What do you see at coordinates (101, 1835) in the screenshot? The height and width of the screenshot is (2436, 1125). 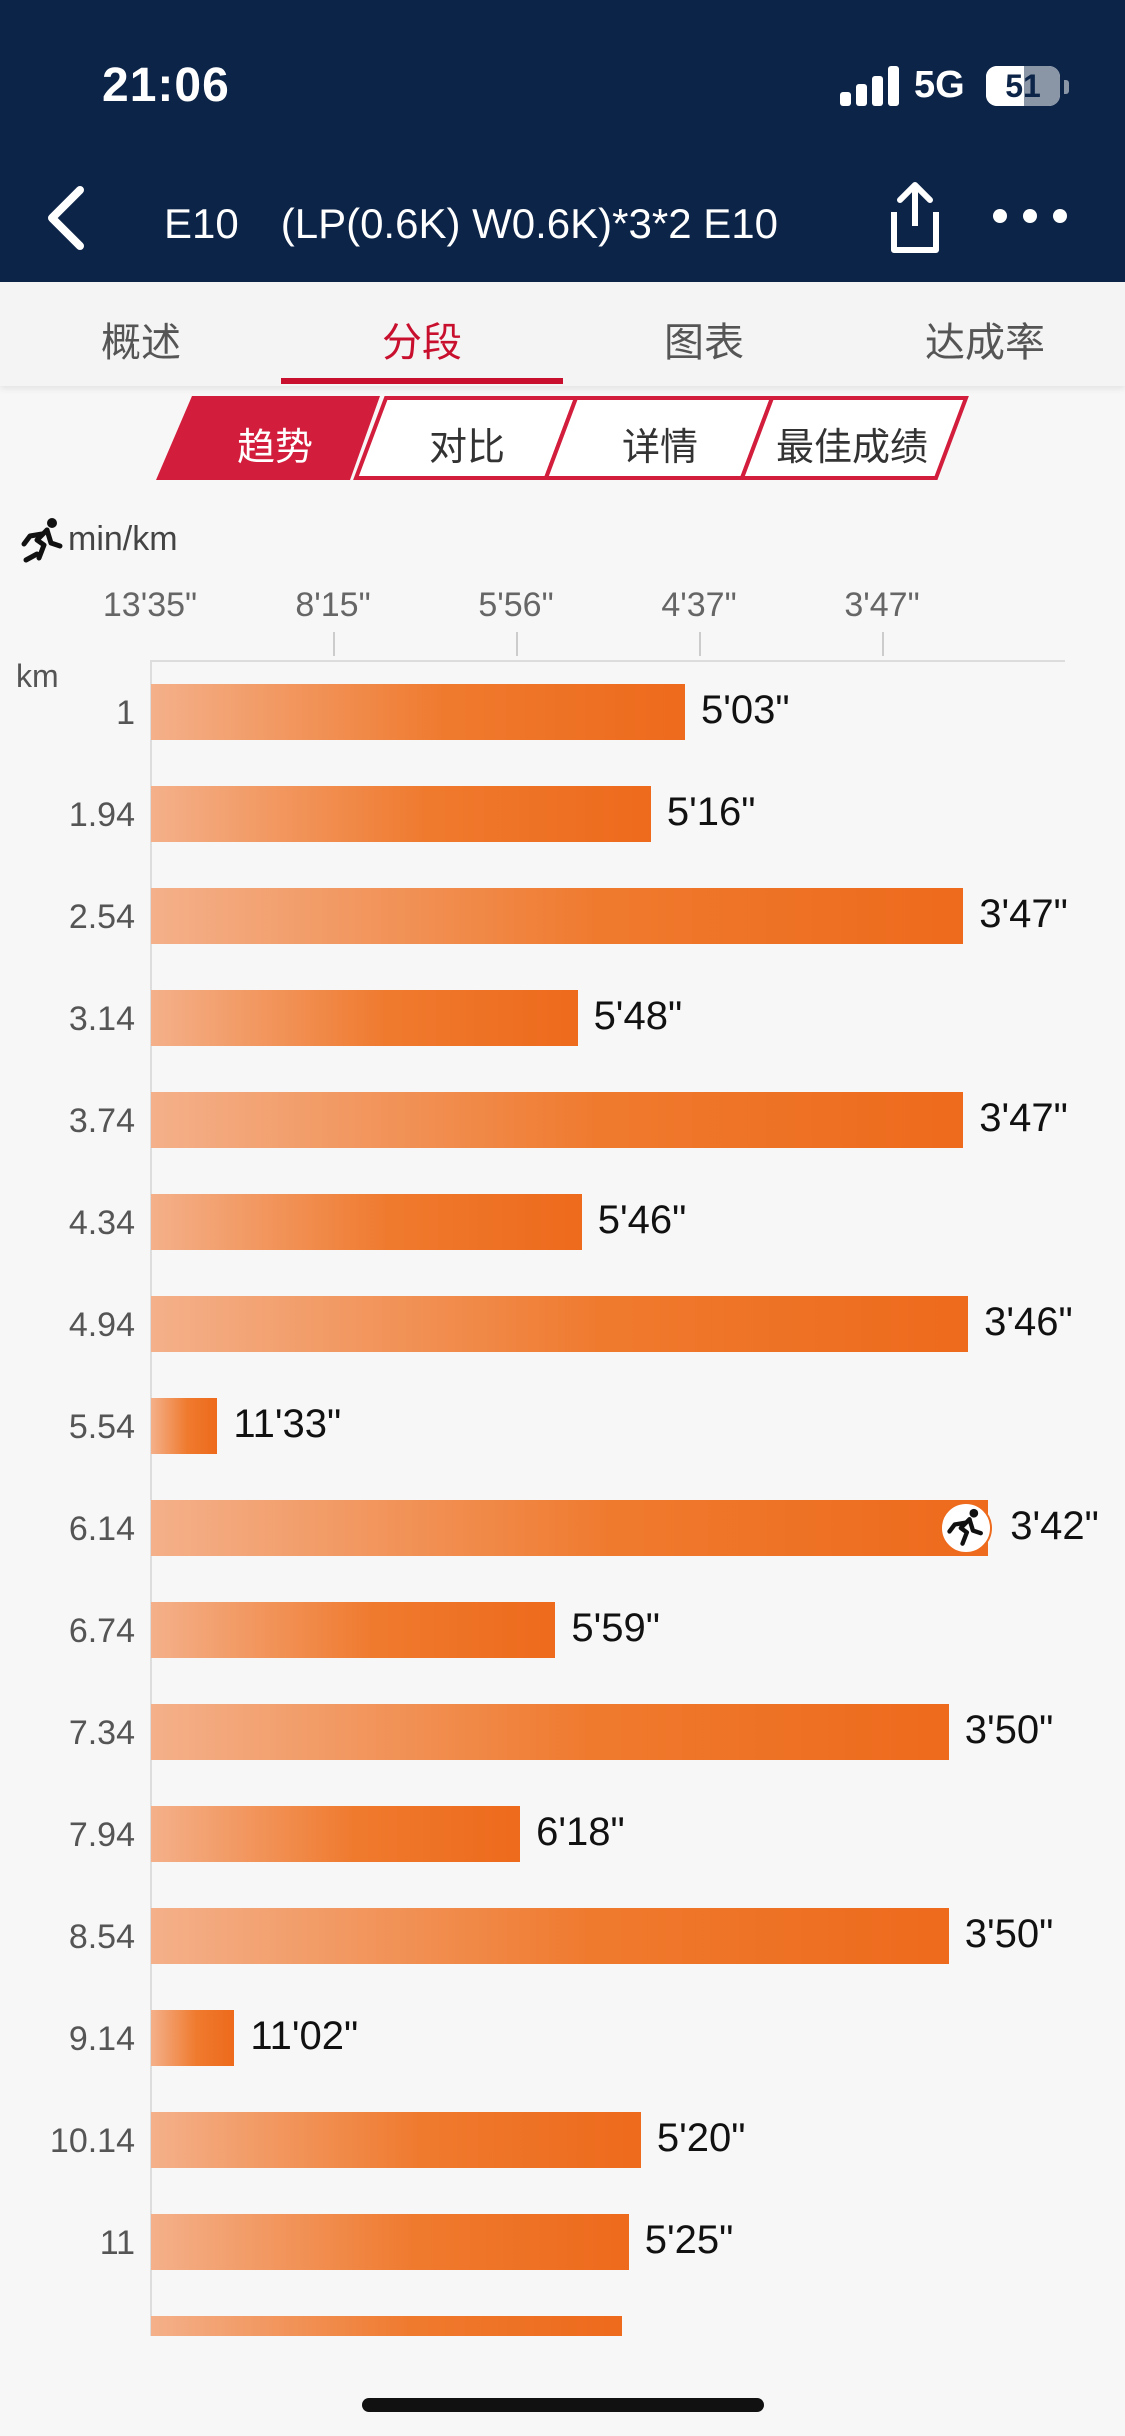 I see `y-tick-label: 7.94` at bounding box center [101, 1835].